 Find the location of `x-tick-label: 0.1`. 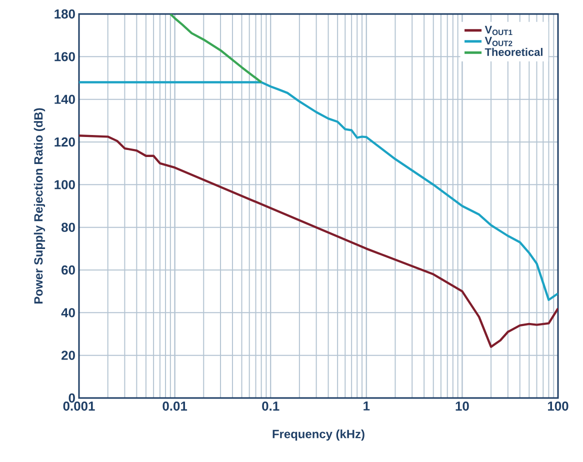

x-tick-label: 0.1 is located at coordinates (271, 406).